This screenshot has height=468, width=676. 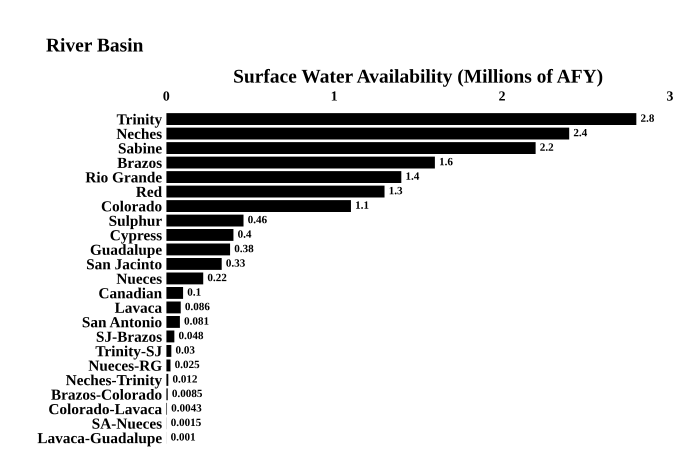 What do you see at coordinates (139, 121) in the screenshot?
I see `y-tick-label: Trinity` at bounding box center [139, 121].